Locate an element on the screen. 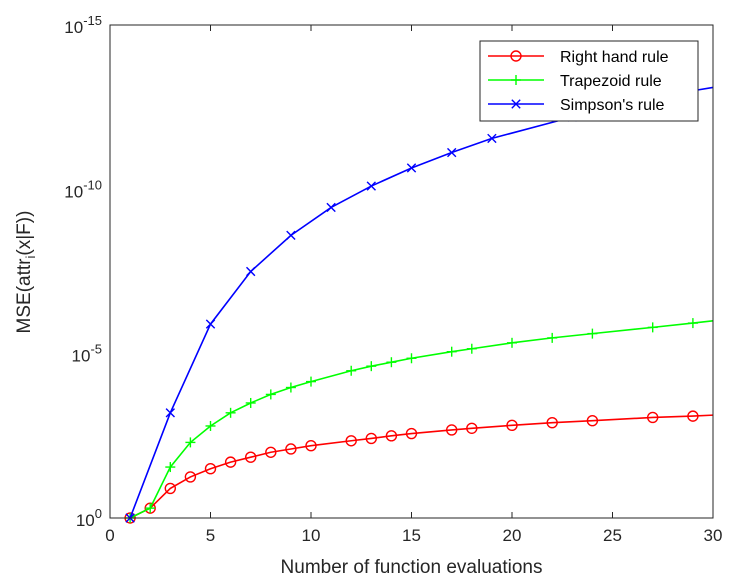  y-axis-label-base: MSE(attr is located at coordinates (24, 296).